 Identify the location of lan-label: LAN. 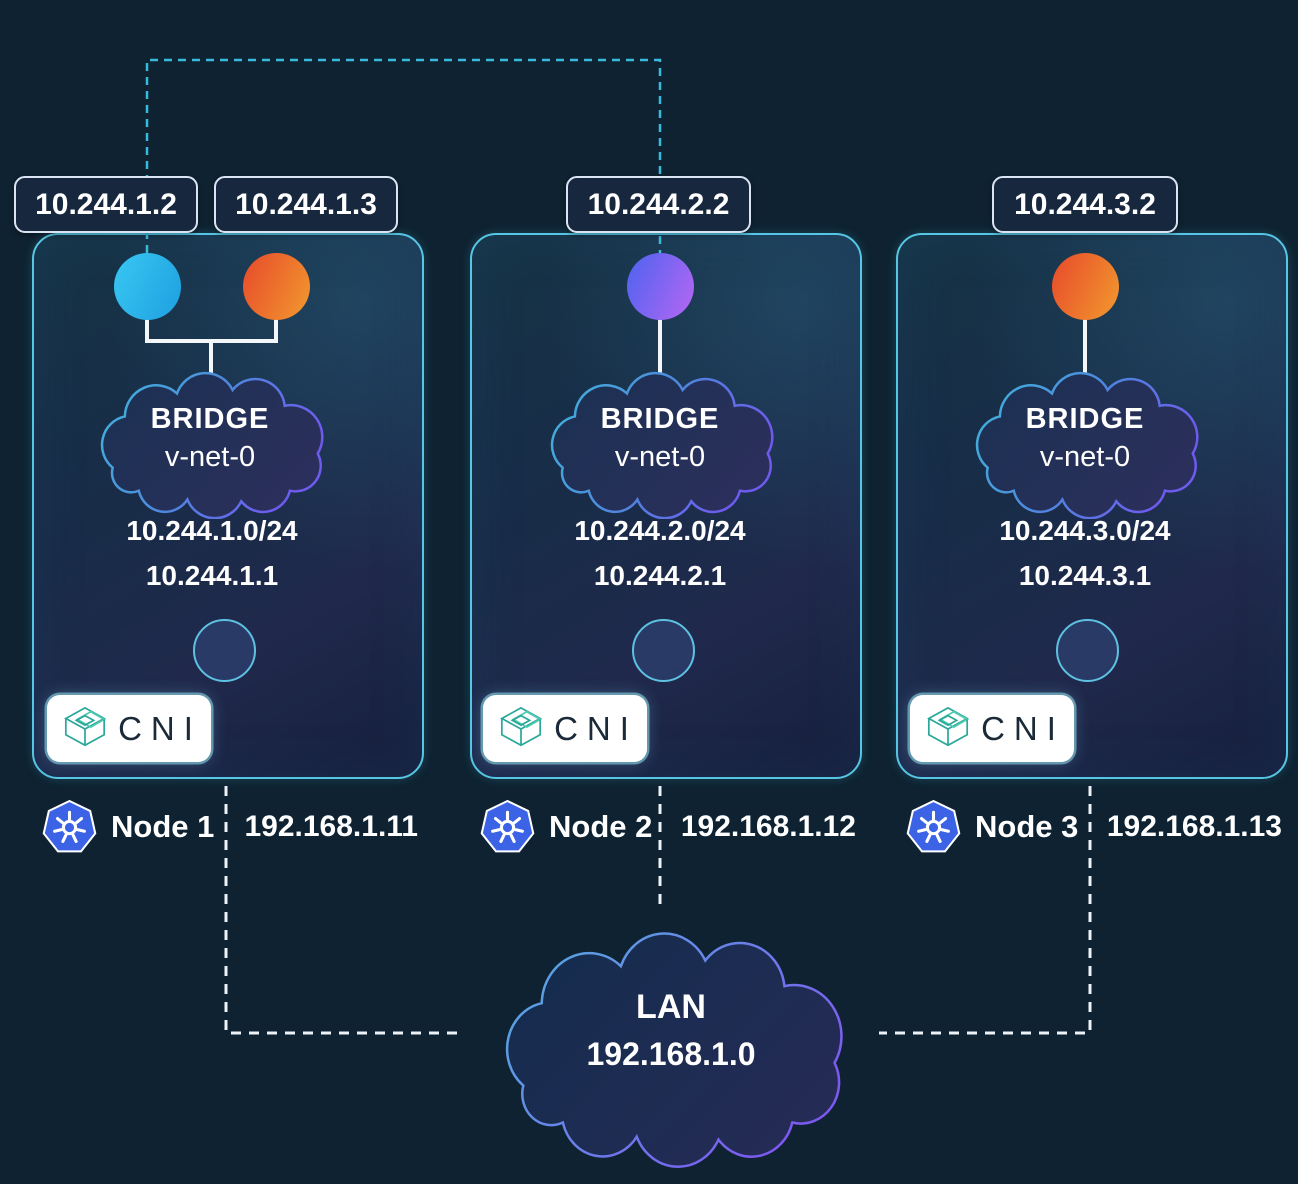
(671, 1006).